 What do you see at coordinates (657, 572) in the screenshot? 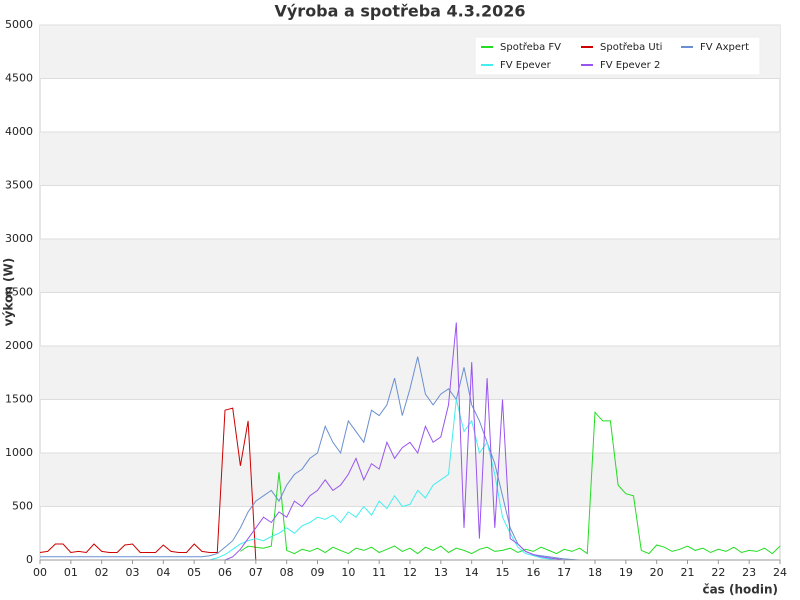
I see `x-tick-label: 20` at bounding box center [657, 572].